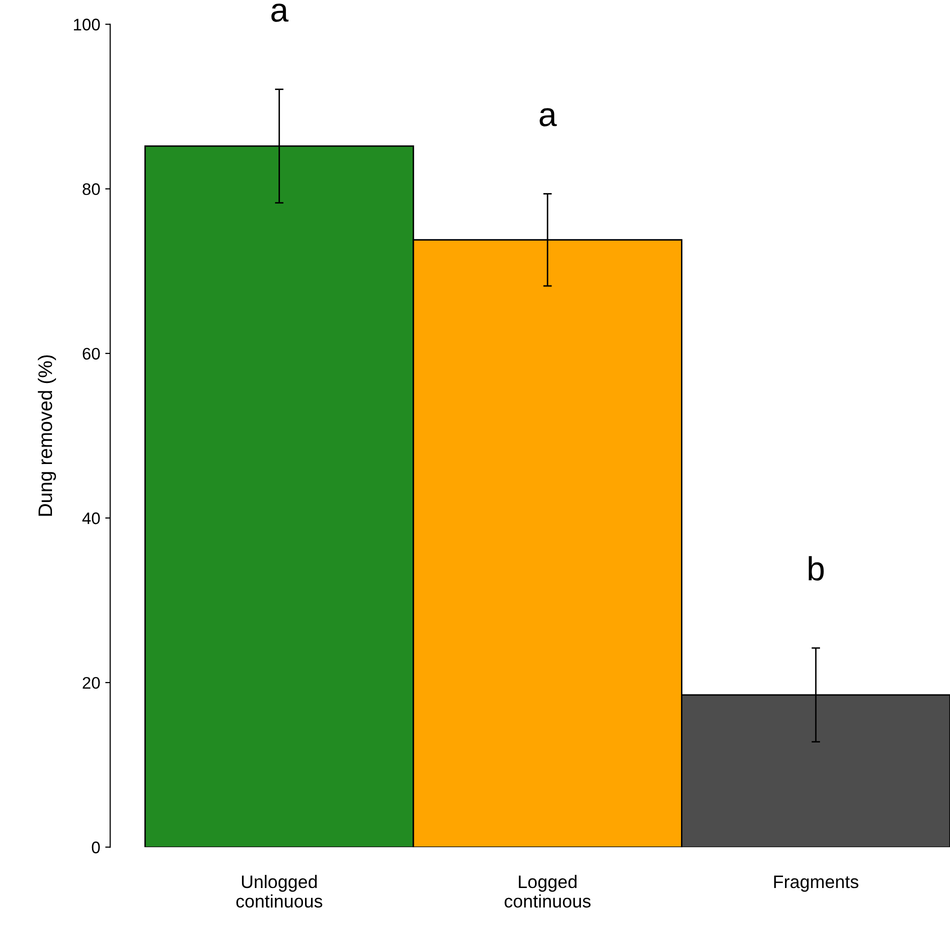 The image size is (950, 934). What do you see at coordinates (91, 682) in the screenshot?
I see `y-tick-label: 20` at bounding box center [91, 682].